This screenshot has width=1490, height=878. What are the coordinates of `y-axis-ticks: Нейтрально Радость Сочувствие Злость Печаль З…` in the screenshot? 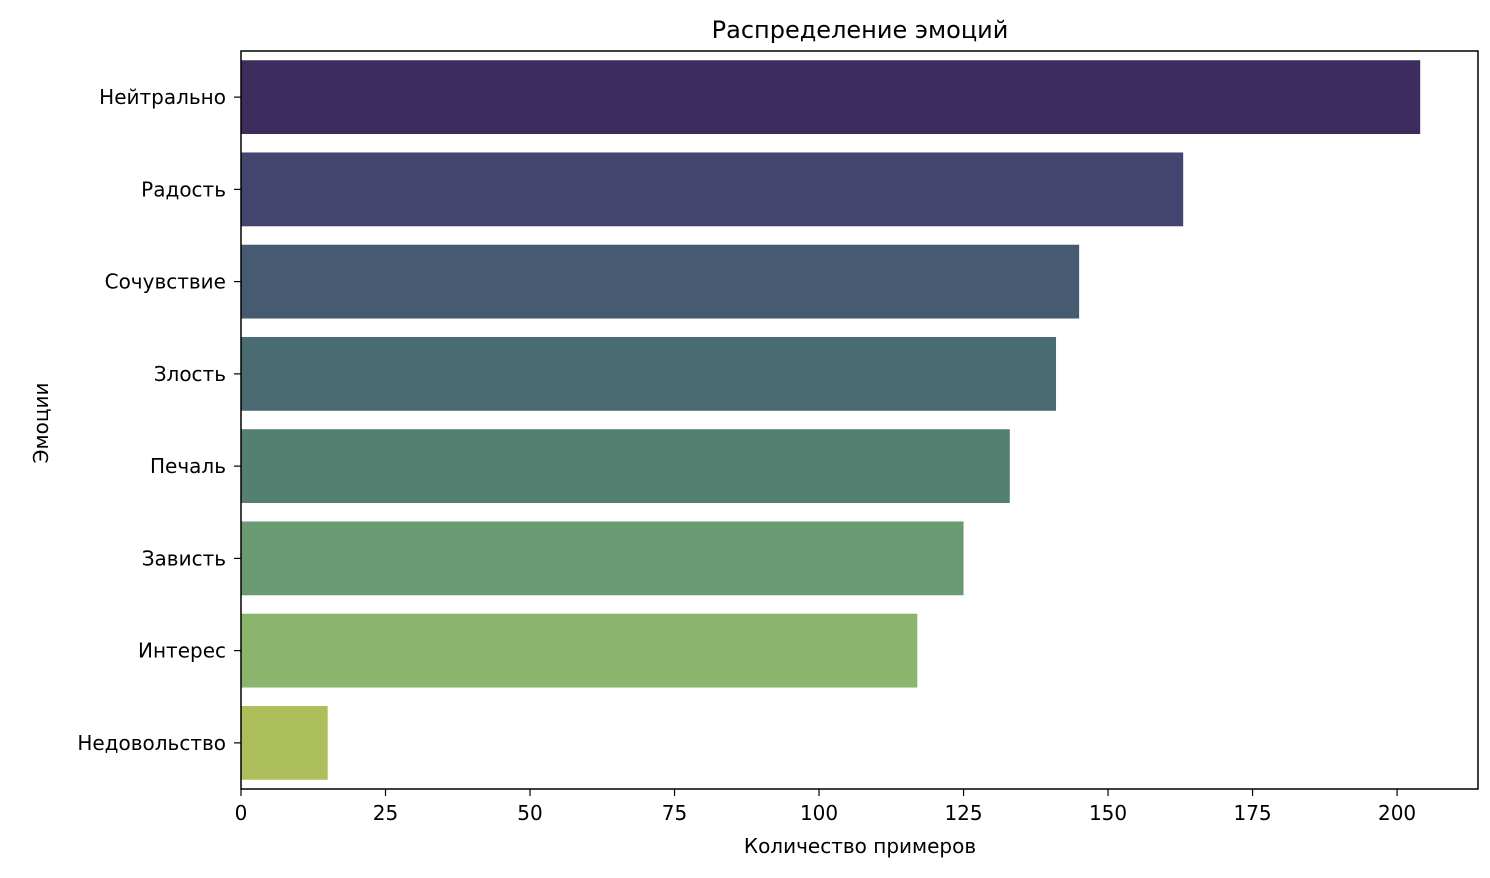 It's located at (159, 420).